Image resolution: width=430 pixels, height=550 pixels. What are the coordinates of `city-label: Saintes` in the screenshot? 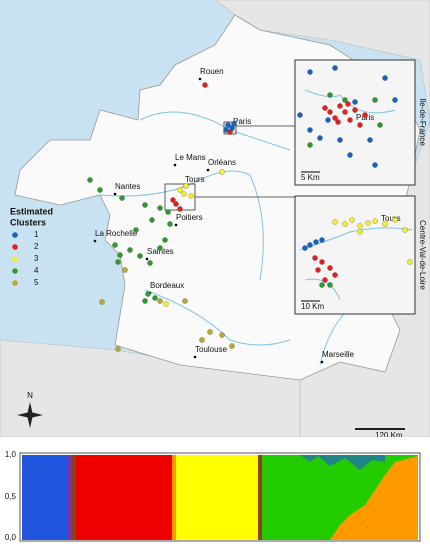 It's located at (160, 251).